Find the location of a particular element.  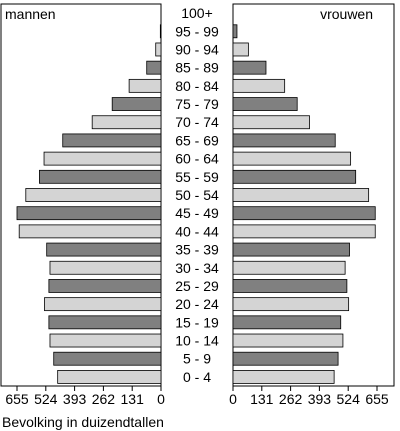

x-axis-label: Bevolking in duizendtallen is located at coordinates (83, 422).